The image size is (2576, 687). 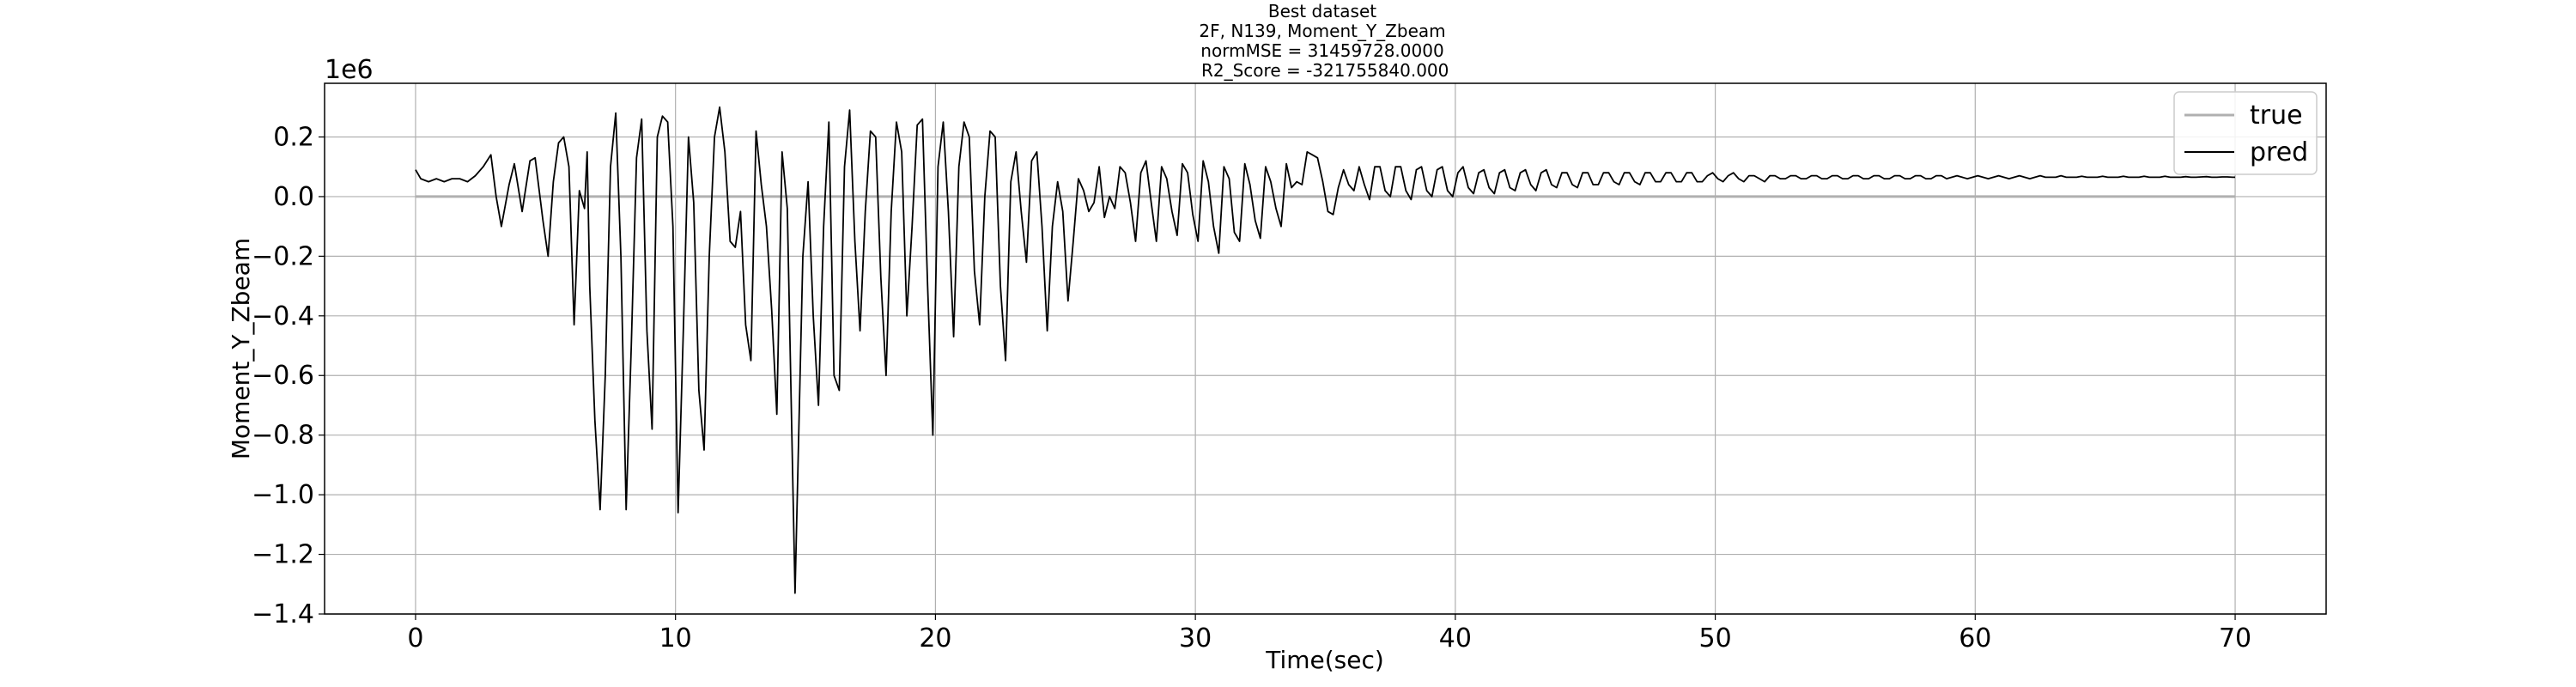 What do you see at coordinates (283, 256) in the screenshot?
I see `y-tick-label: −0.2` at bounding box center [283, 256].